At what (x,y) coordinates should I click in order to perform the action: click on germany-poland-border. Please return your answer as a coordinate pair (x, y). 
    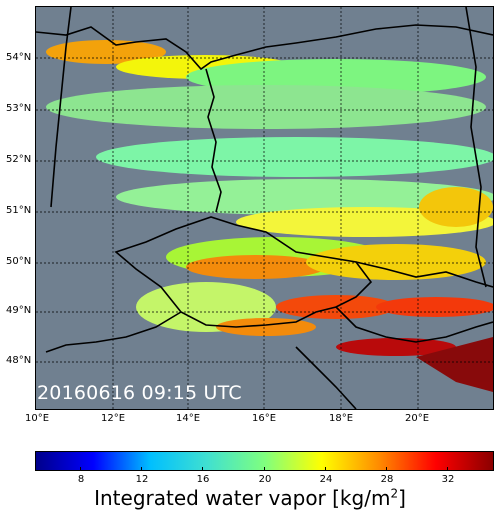
    Looking at the image, I should click on (213, 140).